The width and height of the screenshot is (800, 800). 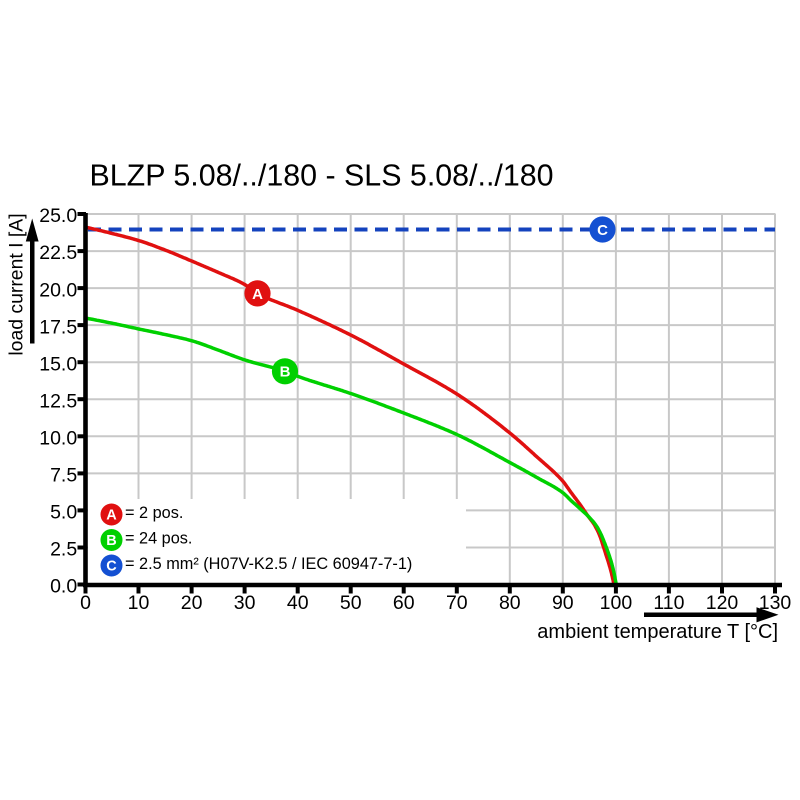 I want to click on svg-text: 2.5, so click(x=63, y=550).